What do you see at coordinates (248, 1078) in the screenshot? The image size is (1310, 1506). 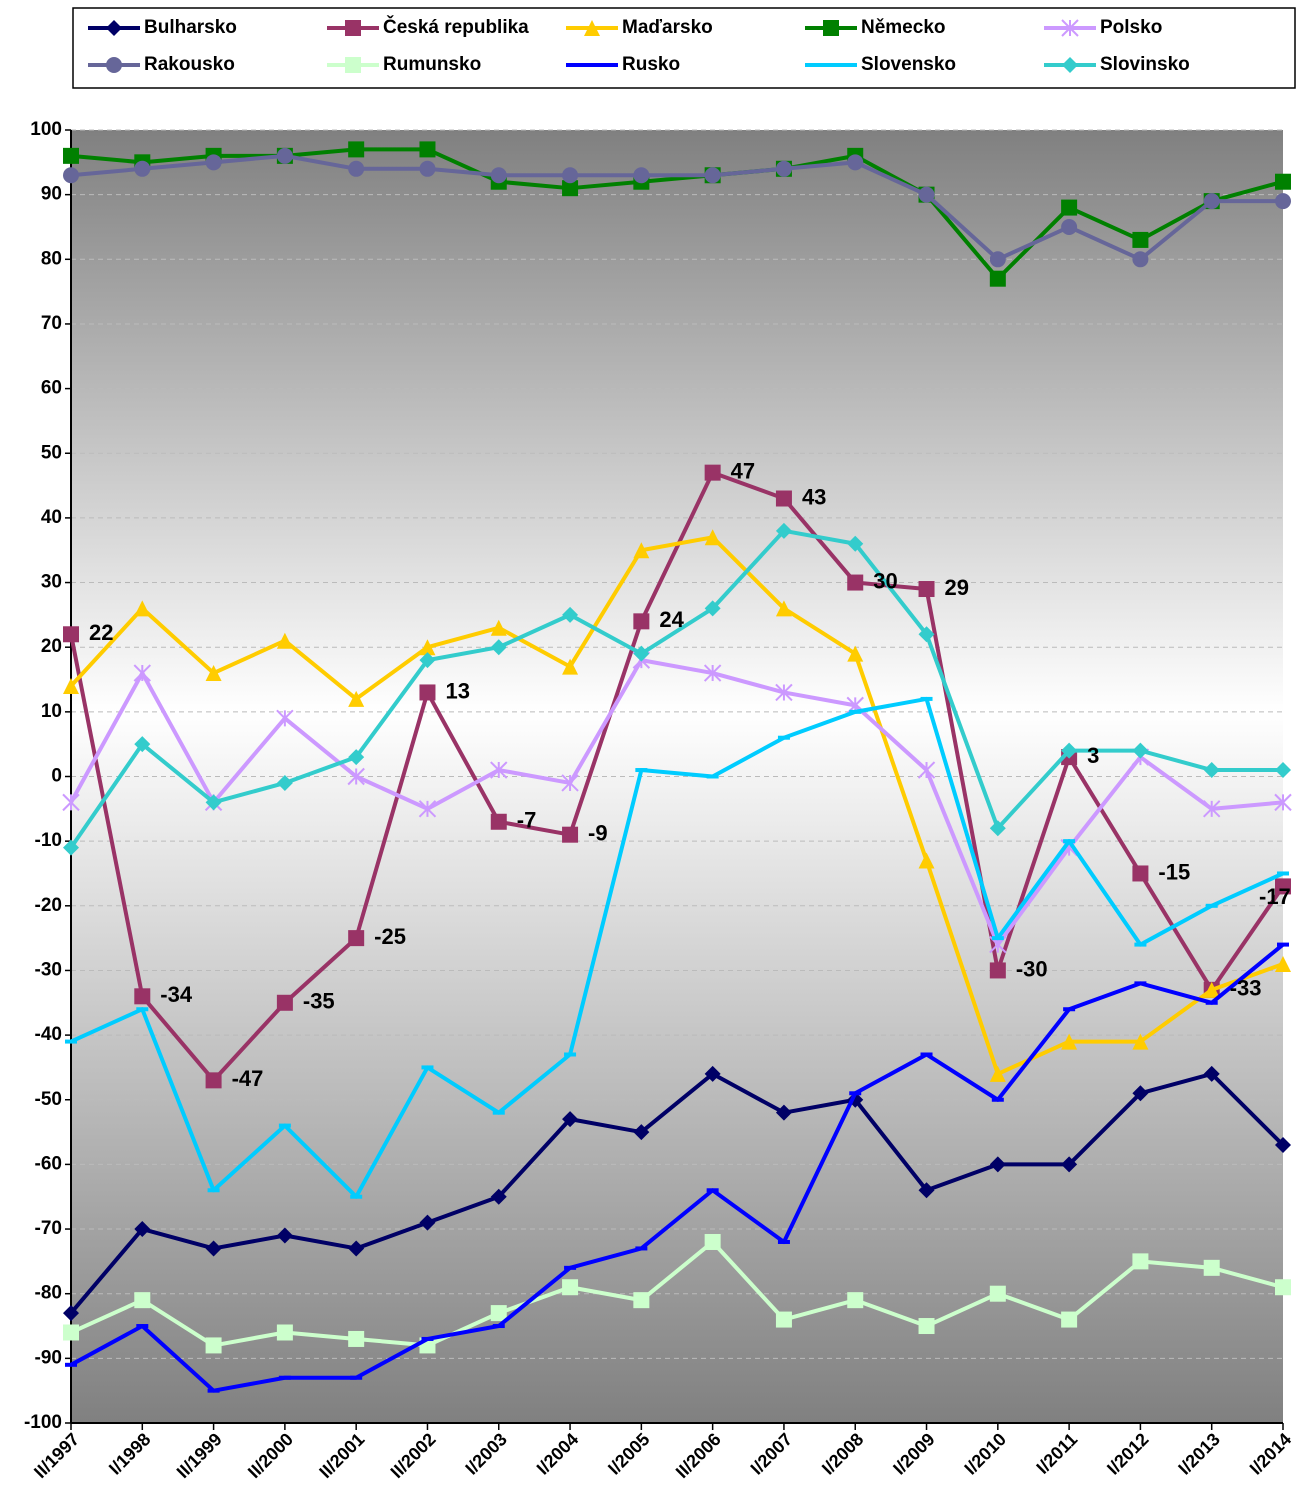 I see `data-label: -47` at bounding box center [248, 1078].